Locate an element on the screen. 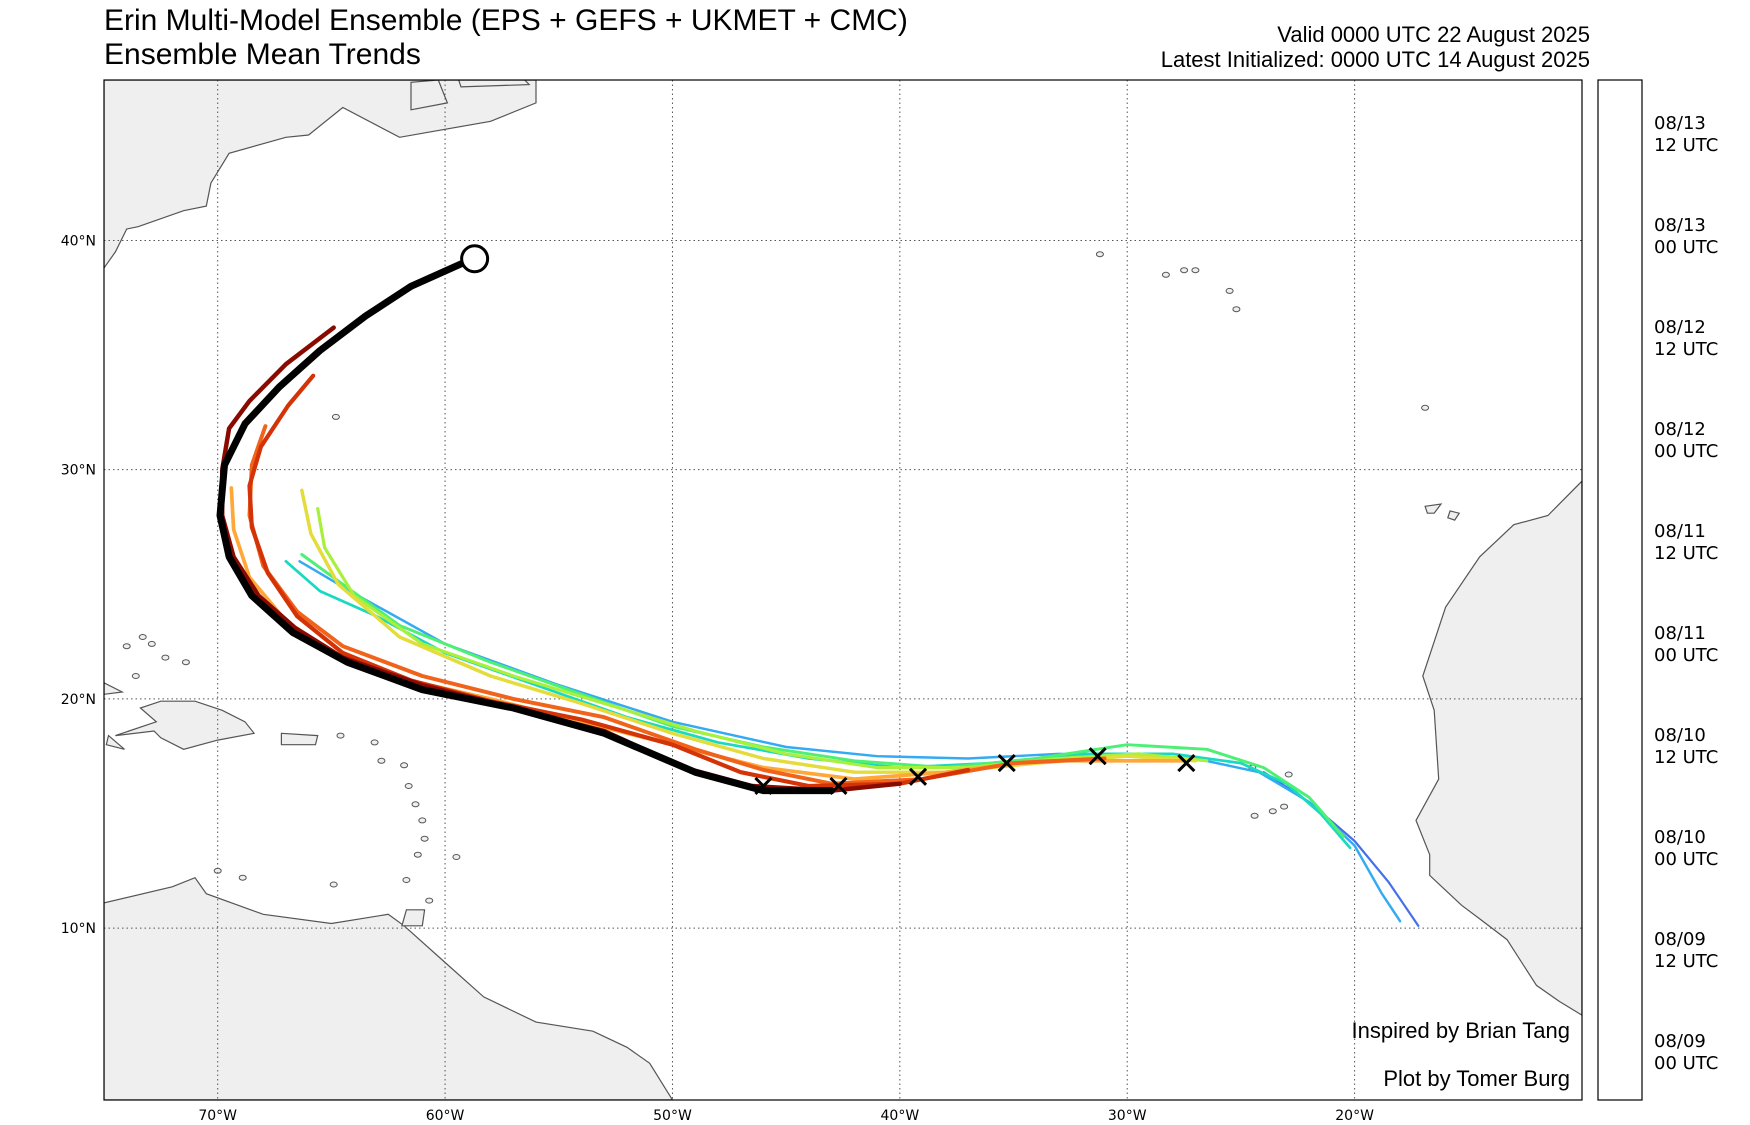 This screenshot has width=1750, height=1125. lon-tick-label: 40°W is located at coordinates (900, 1116).